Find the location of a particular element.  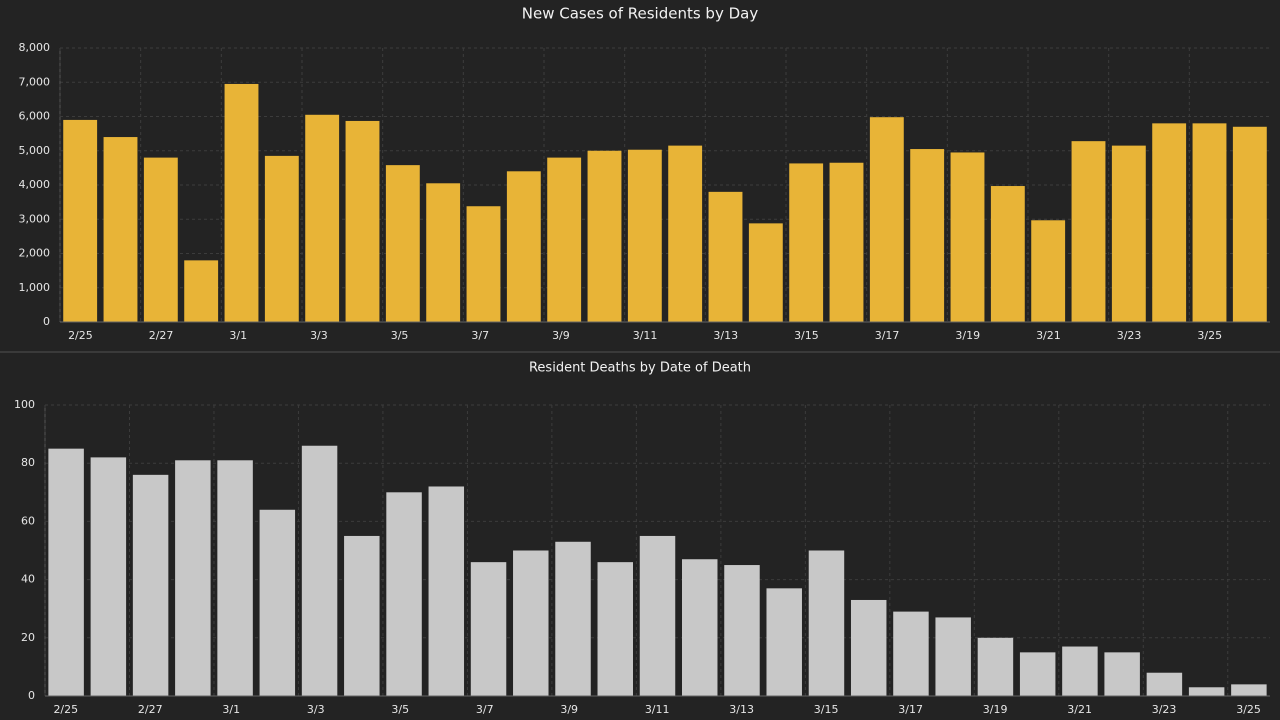

y-tick-label: 4,000 is located at coordinates (35, 184).